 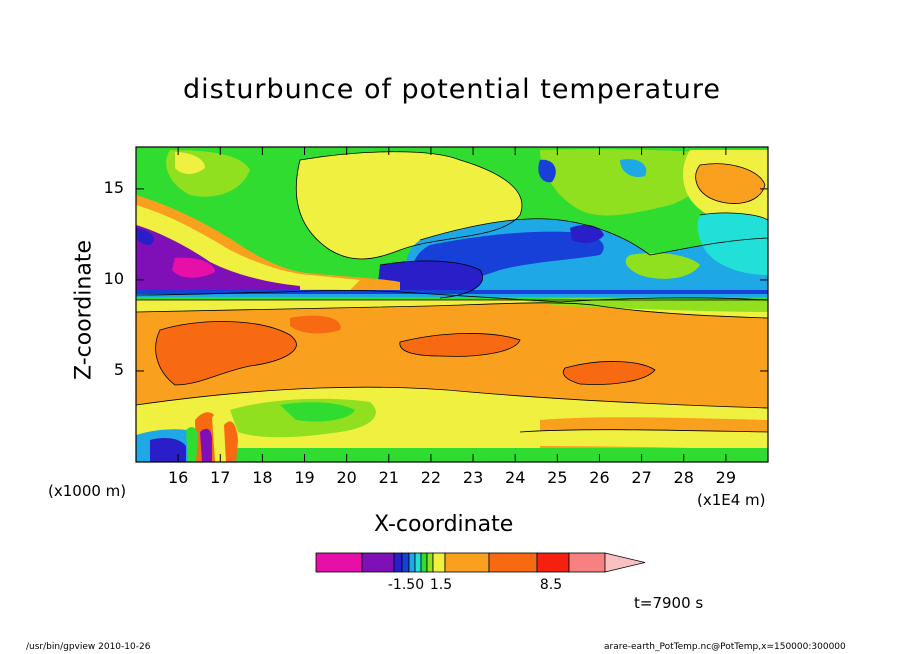 I want to click on x-tick-label: 21, so click(x=388, y=477).